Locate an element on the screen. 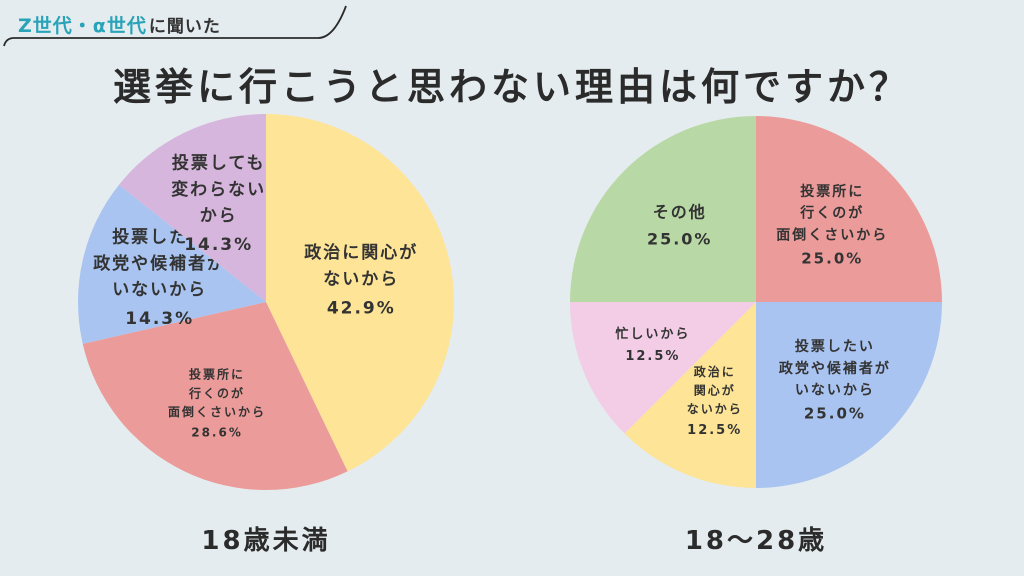 The height and width of the screenshot is (576, 1024). chart-caption-under-18: 18歳未満 is located at coordinates (266, 541).